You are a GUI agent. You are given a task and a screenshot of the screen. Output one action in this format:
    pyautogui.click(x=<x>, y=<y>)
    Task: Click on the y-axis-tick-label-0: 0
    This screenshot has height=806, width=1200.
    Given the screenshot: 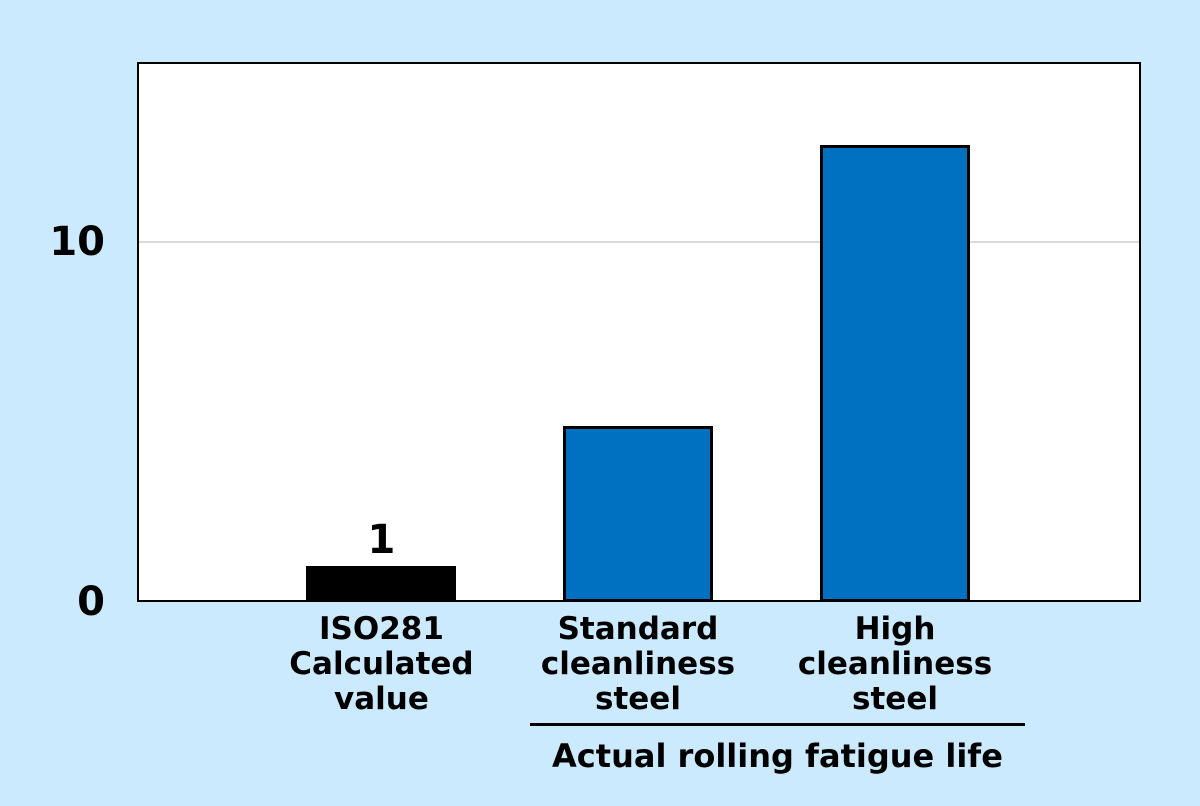 What is the action you would take?
    pyautogui.click(x=91, y=602)
    